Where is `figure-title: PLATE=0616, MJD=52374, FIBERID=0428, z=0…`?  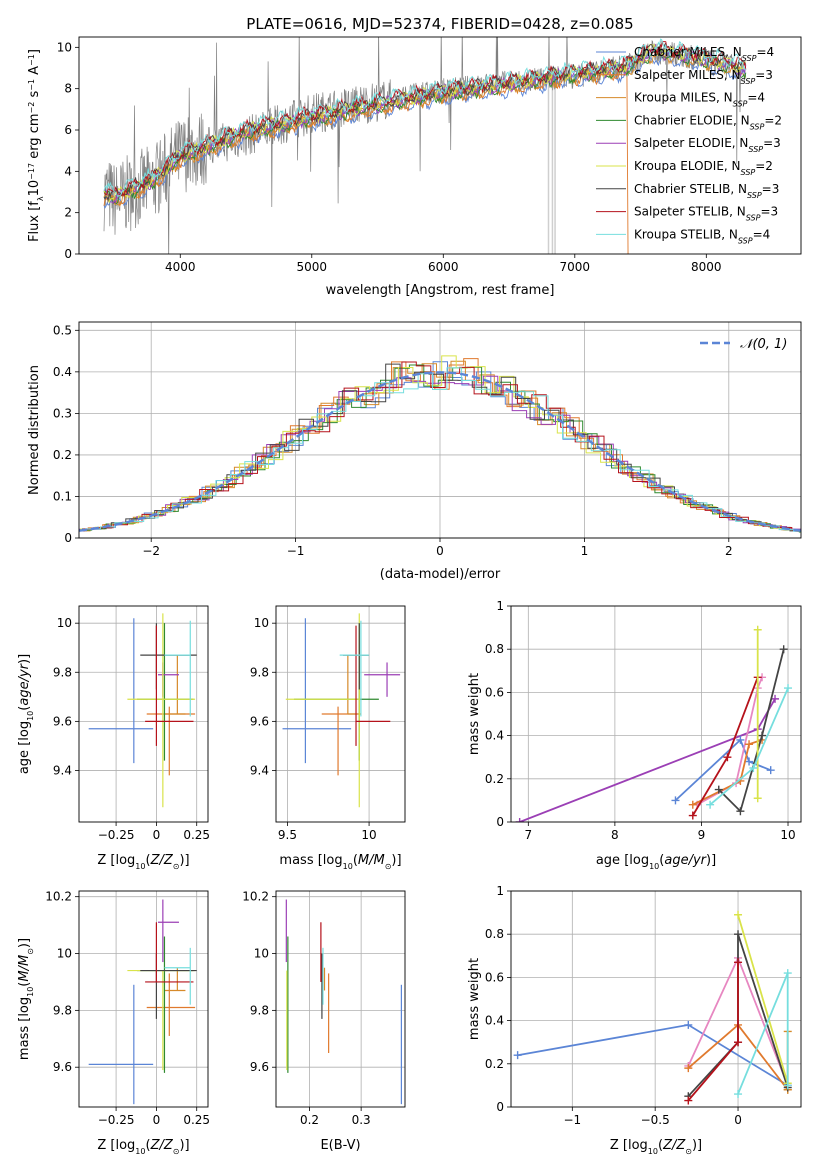
figure-title: PLATE=0616, MJD=52374, FIBERID=0428, z=0… is located at coordinates (439, 24).